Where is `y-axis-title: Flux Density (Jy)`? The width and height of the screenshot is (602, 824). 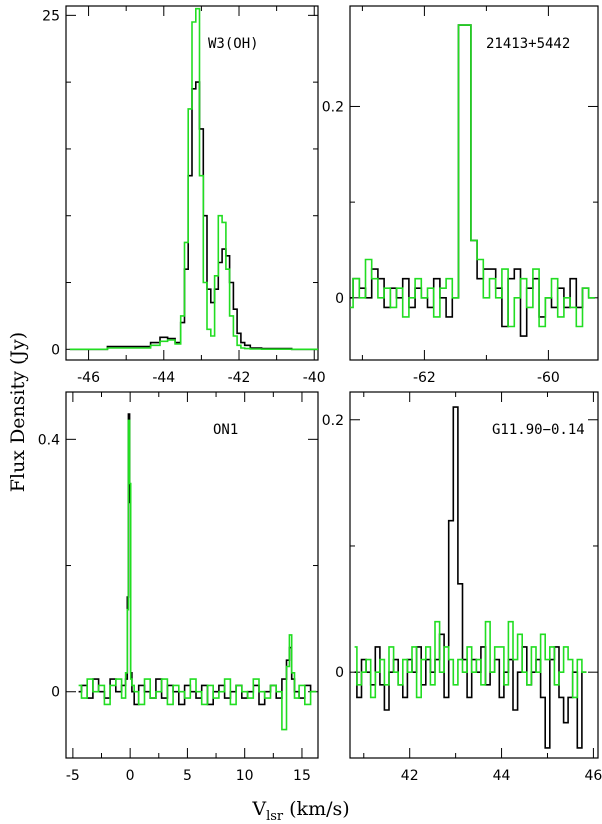 y-axis-title: Flux Density (Jy) is located at coordinates (18, 412).